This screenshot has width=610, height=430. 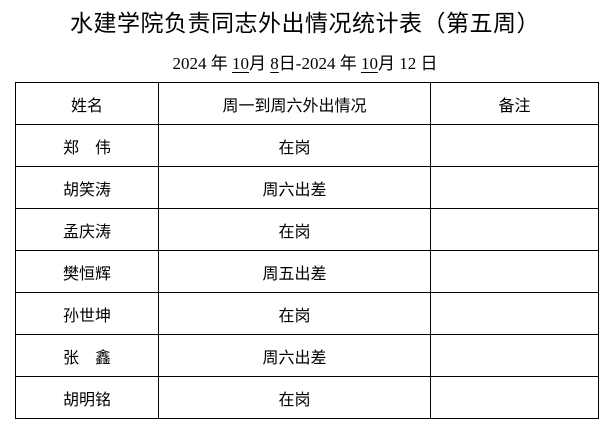 I want to click on table-row: 樊恒辉 周五出差, so click(x=307, y=271).